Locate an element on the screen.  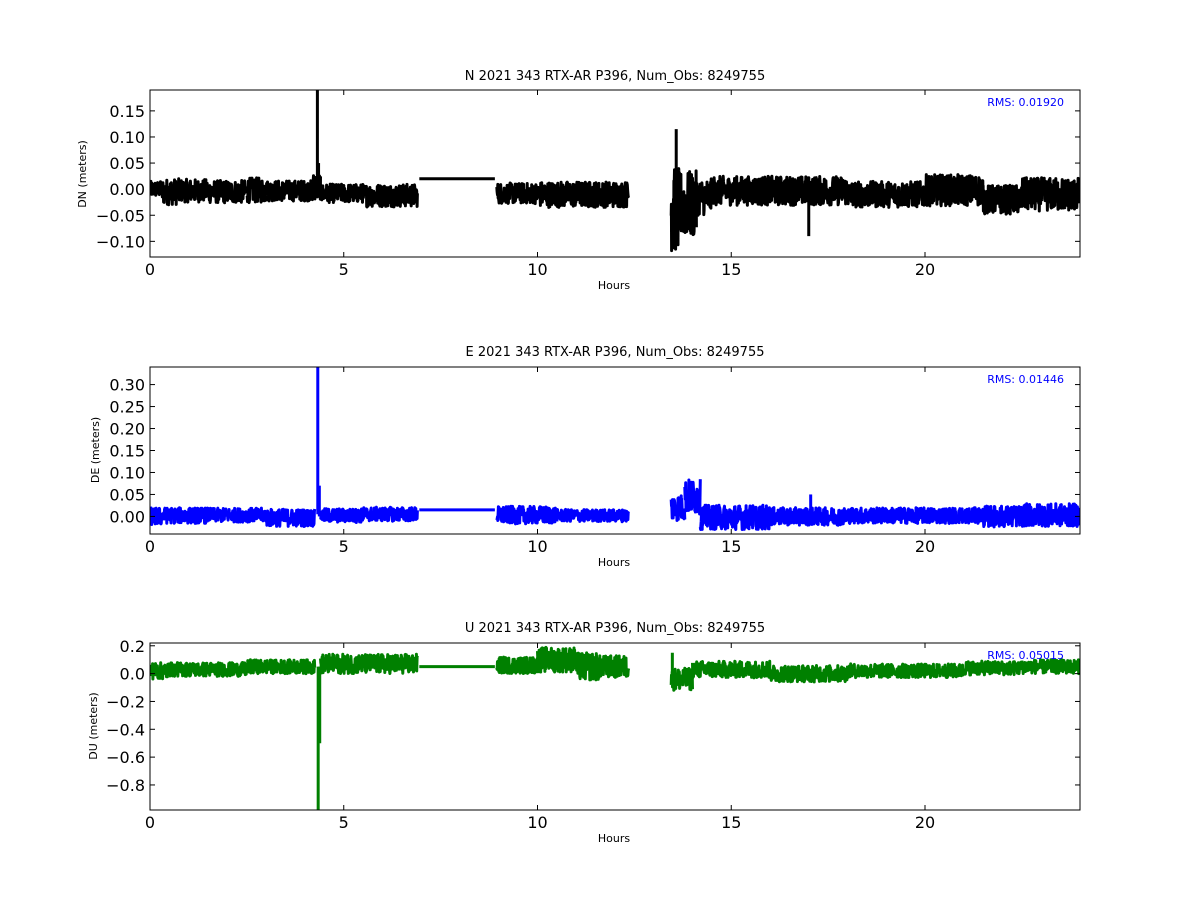
panel-north-xtick-label: 10 is located at coordinates (537, 269).